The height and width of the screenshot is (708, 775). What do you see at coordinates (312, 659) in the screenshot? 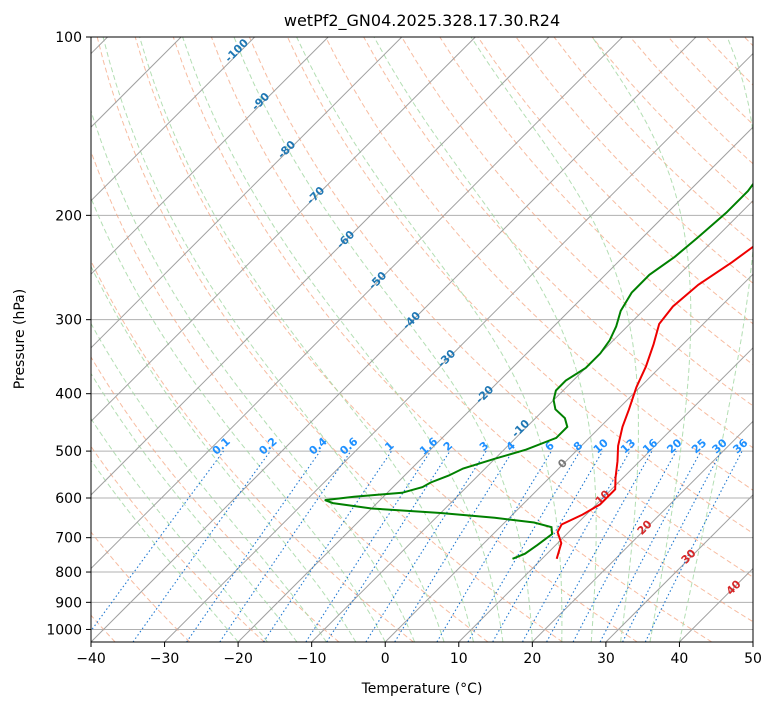
I see `x-tick-label: −10` at bounding box center [312, 659].